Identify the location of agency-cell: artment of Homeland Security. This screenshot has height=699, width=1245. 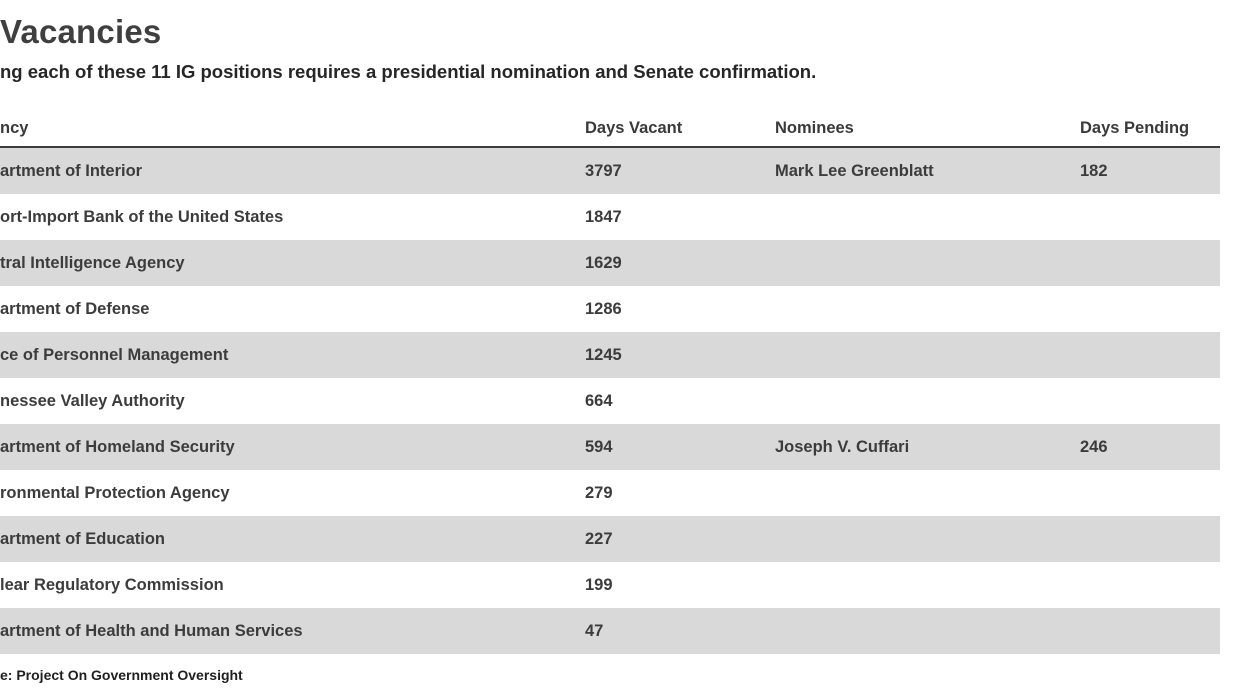
(117, 446).